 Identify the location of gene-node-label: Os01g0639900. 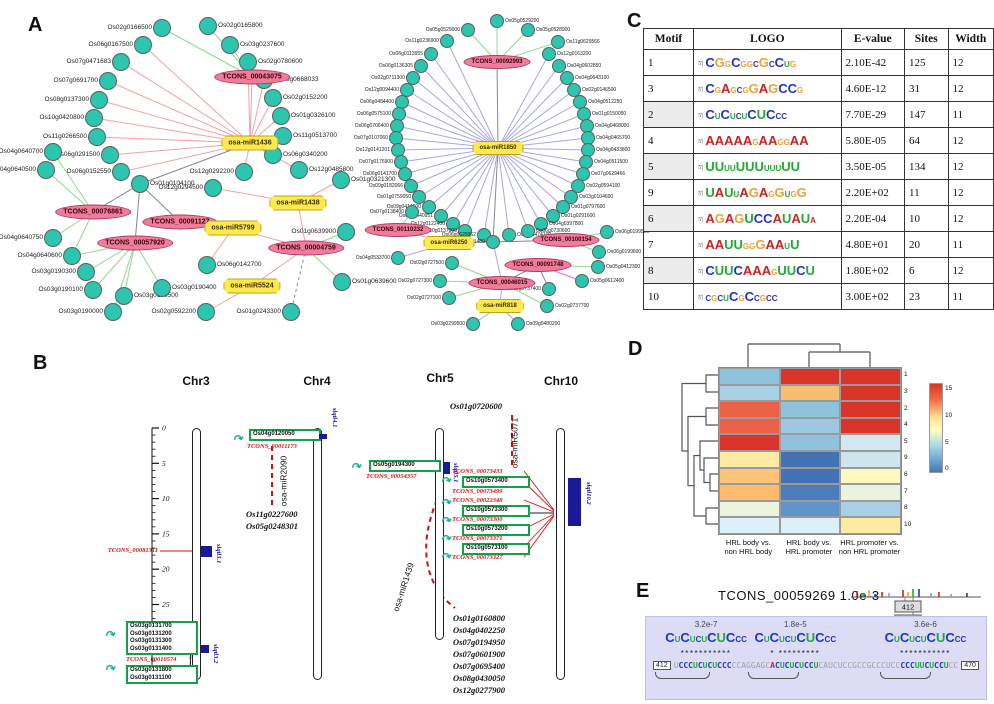
(313, 231).